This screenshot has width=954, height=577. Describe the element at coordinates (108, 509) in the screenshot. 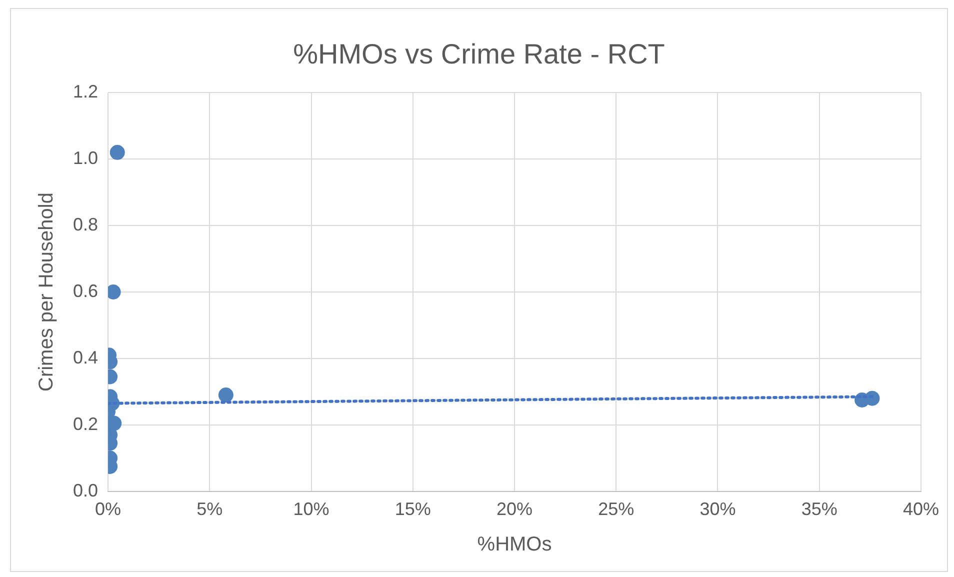

I see `x-tick-label: 0%` at that location.